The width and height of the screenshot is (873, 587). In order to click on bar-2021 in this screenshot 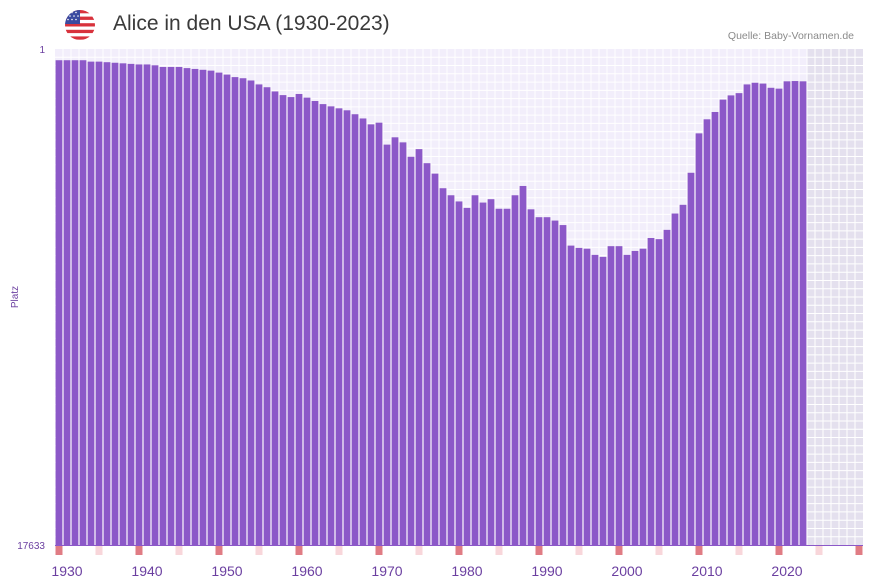, I will do `click(795, 313)`.